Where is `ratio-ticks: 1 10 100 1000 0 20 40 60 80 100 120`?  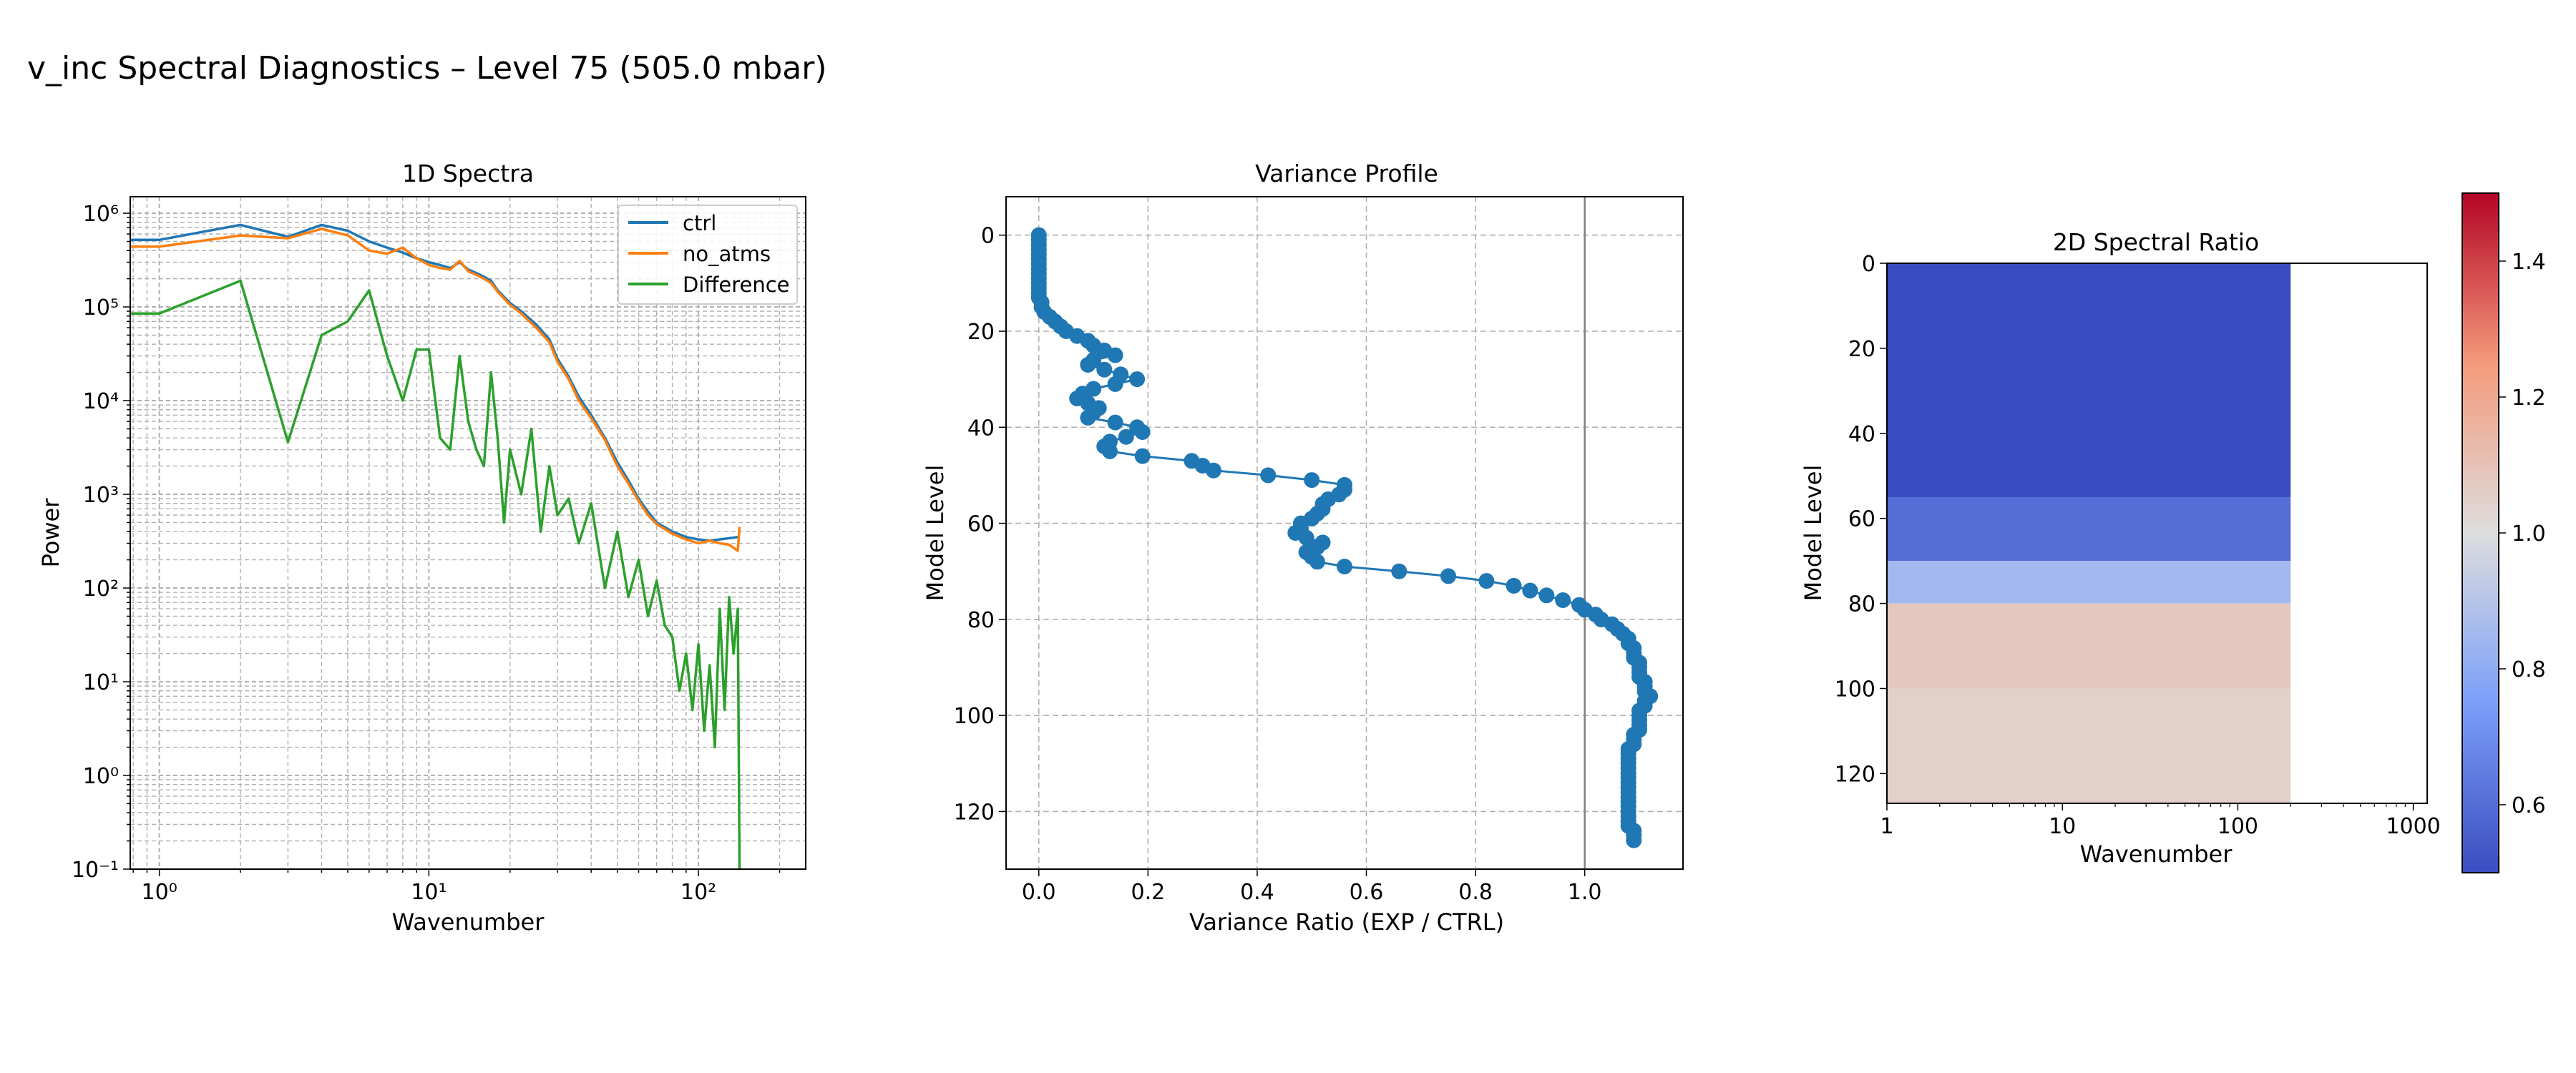
ratio-ticks: 1 10 100 1000 0 20 40 60 80 100 120 is located at coordinates (2138, 545).